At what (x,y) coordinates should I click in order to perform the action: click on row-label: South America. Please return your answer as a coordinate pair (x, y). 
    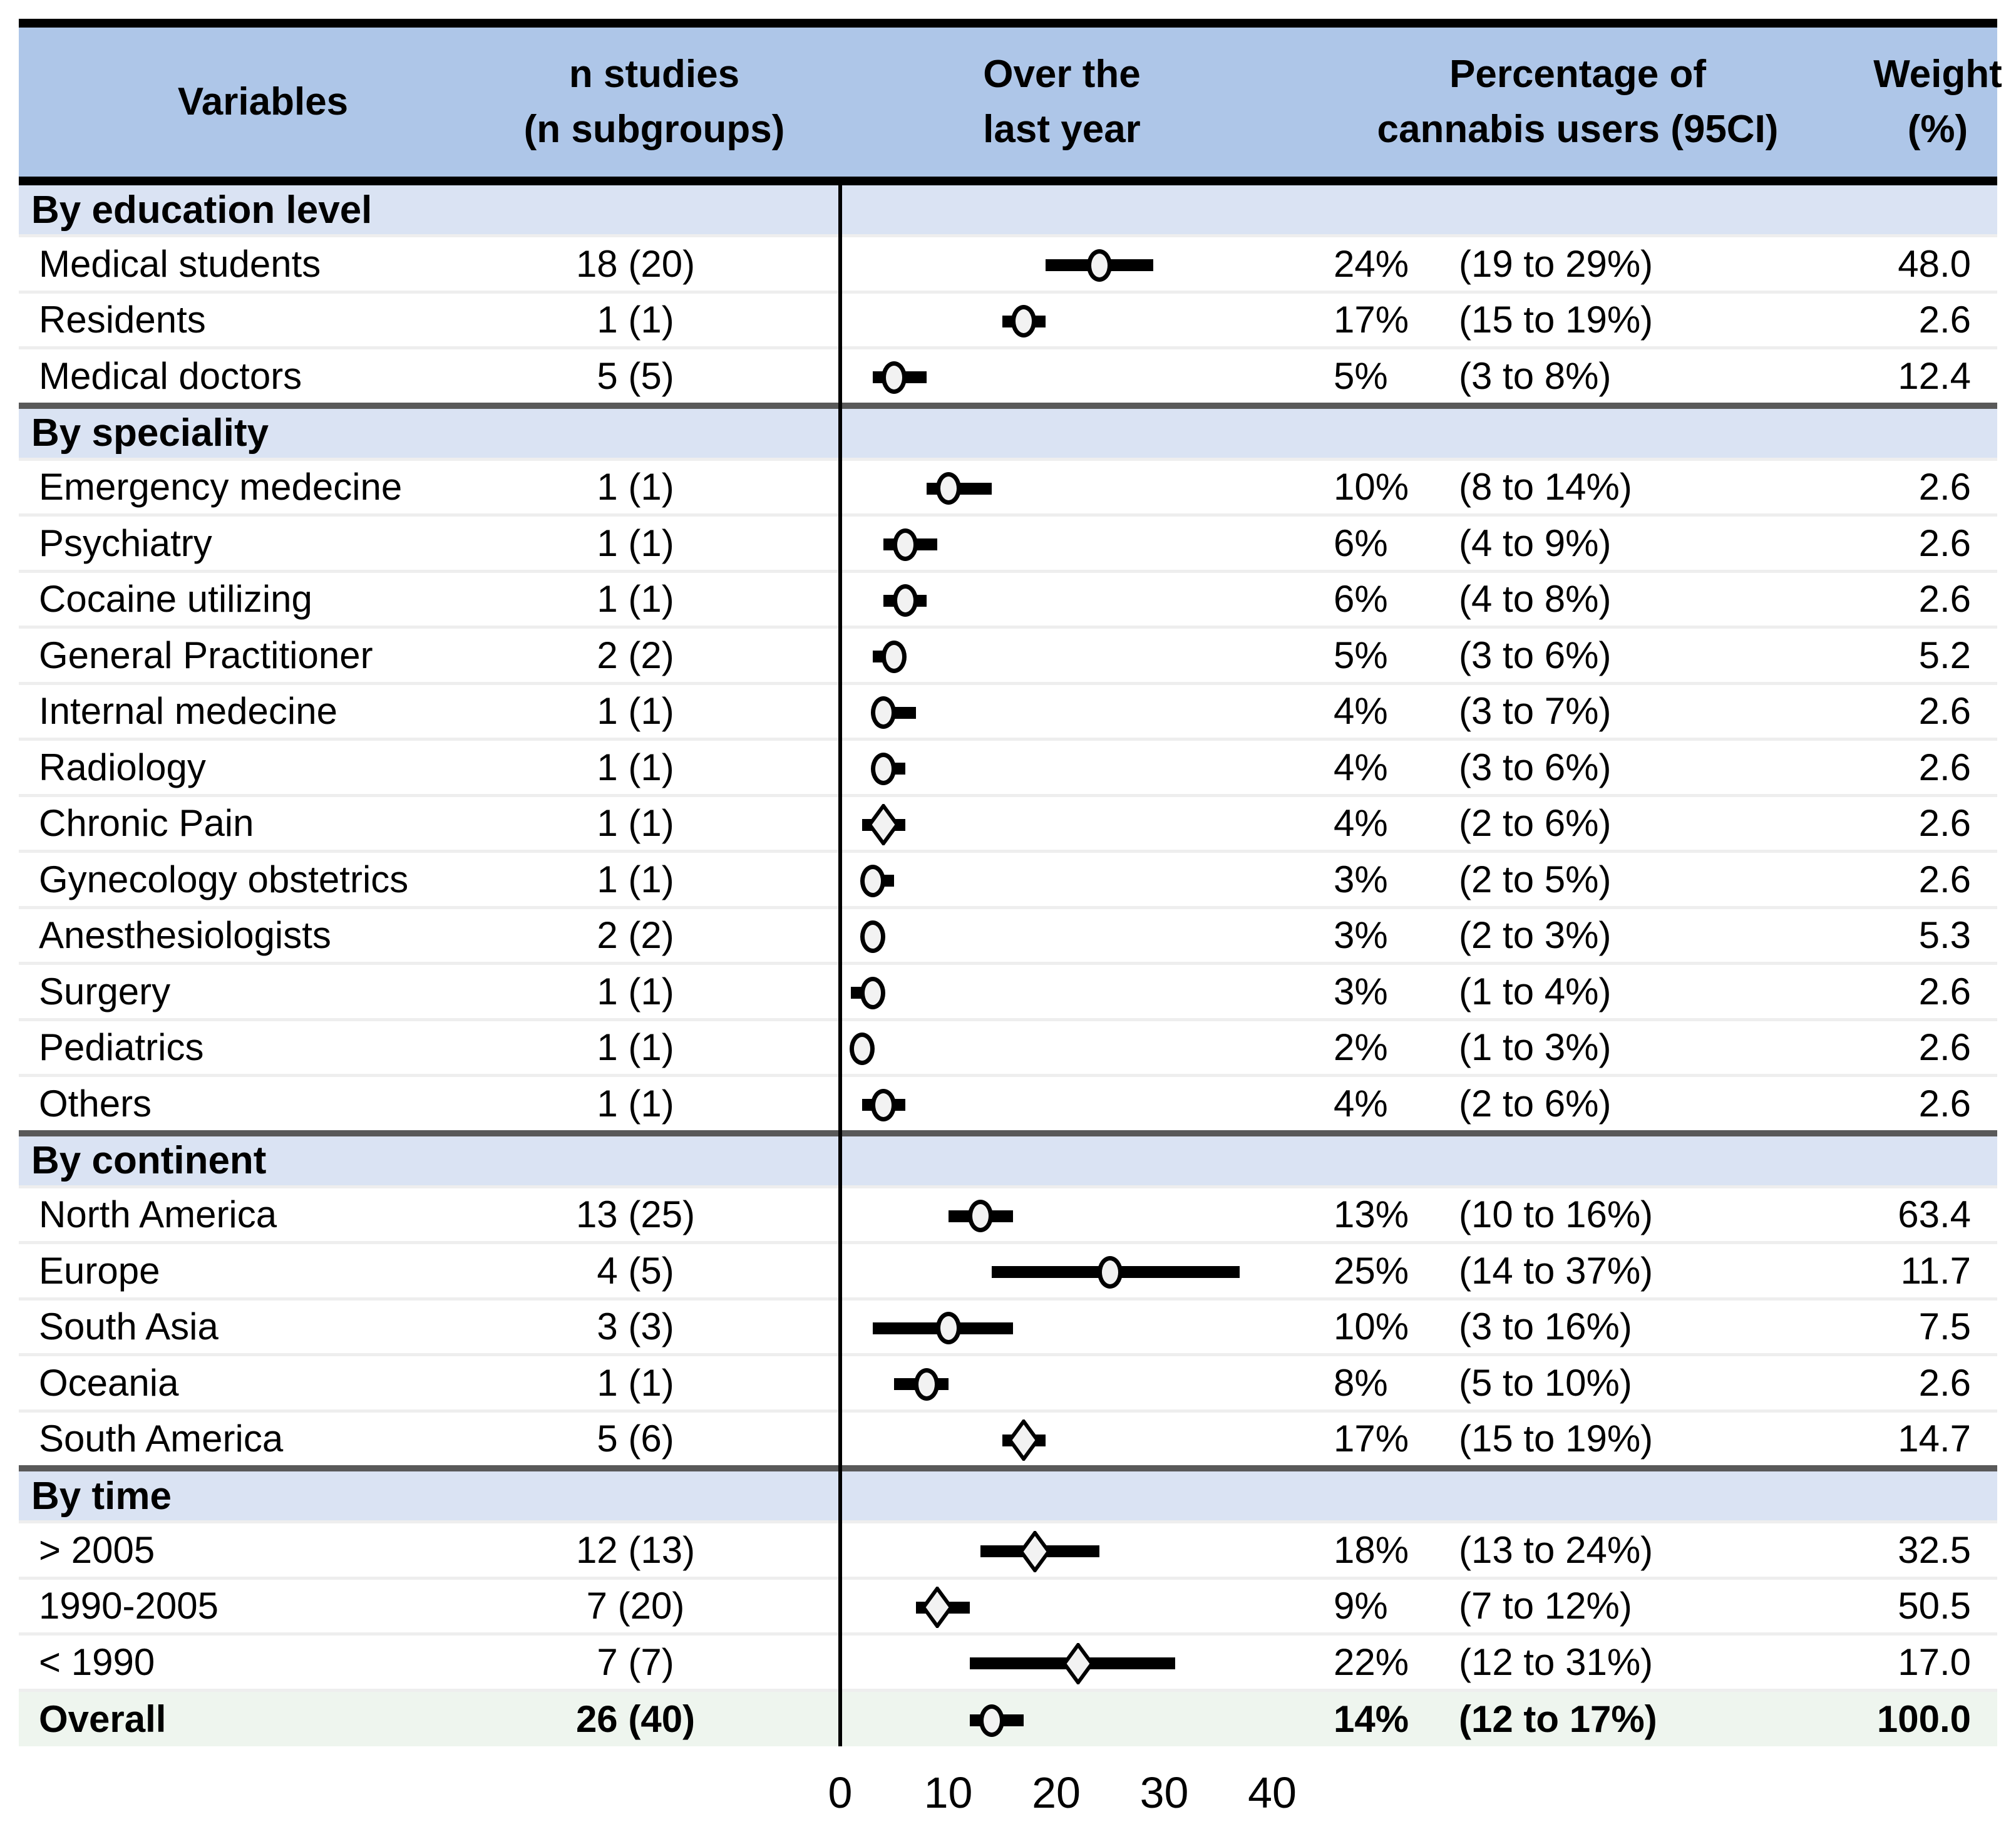
    Looking at the image, I should click on (162, 1439).